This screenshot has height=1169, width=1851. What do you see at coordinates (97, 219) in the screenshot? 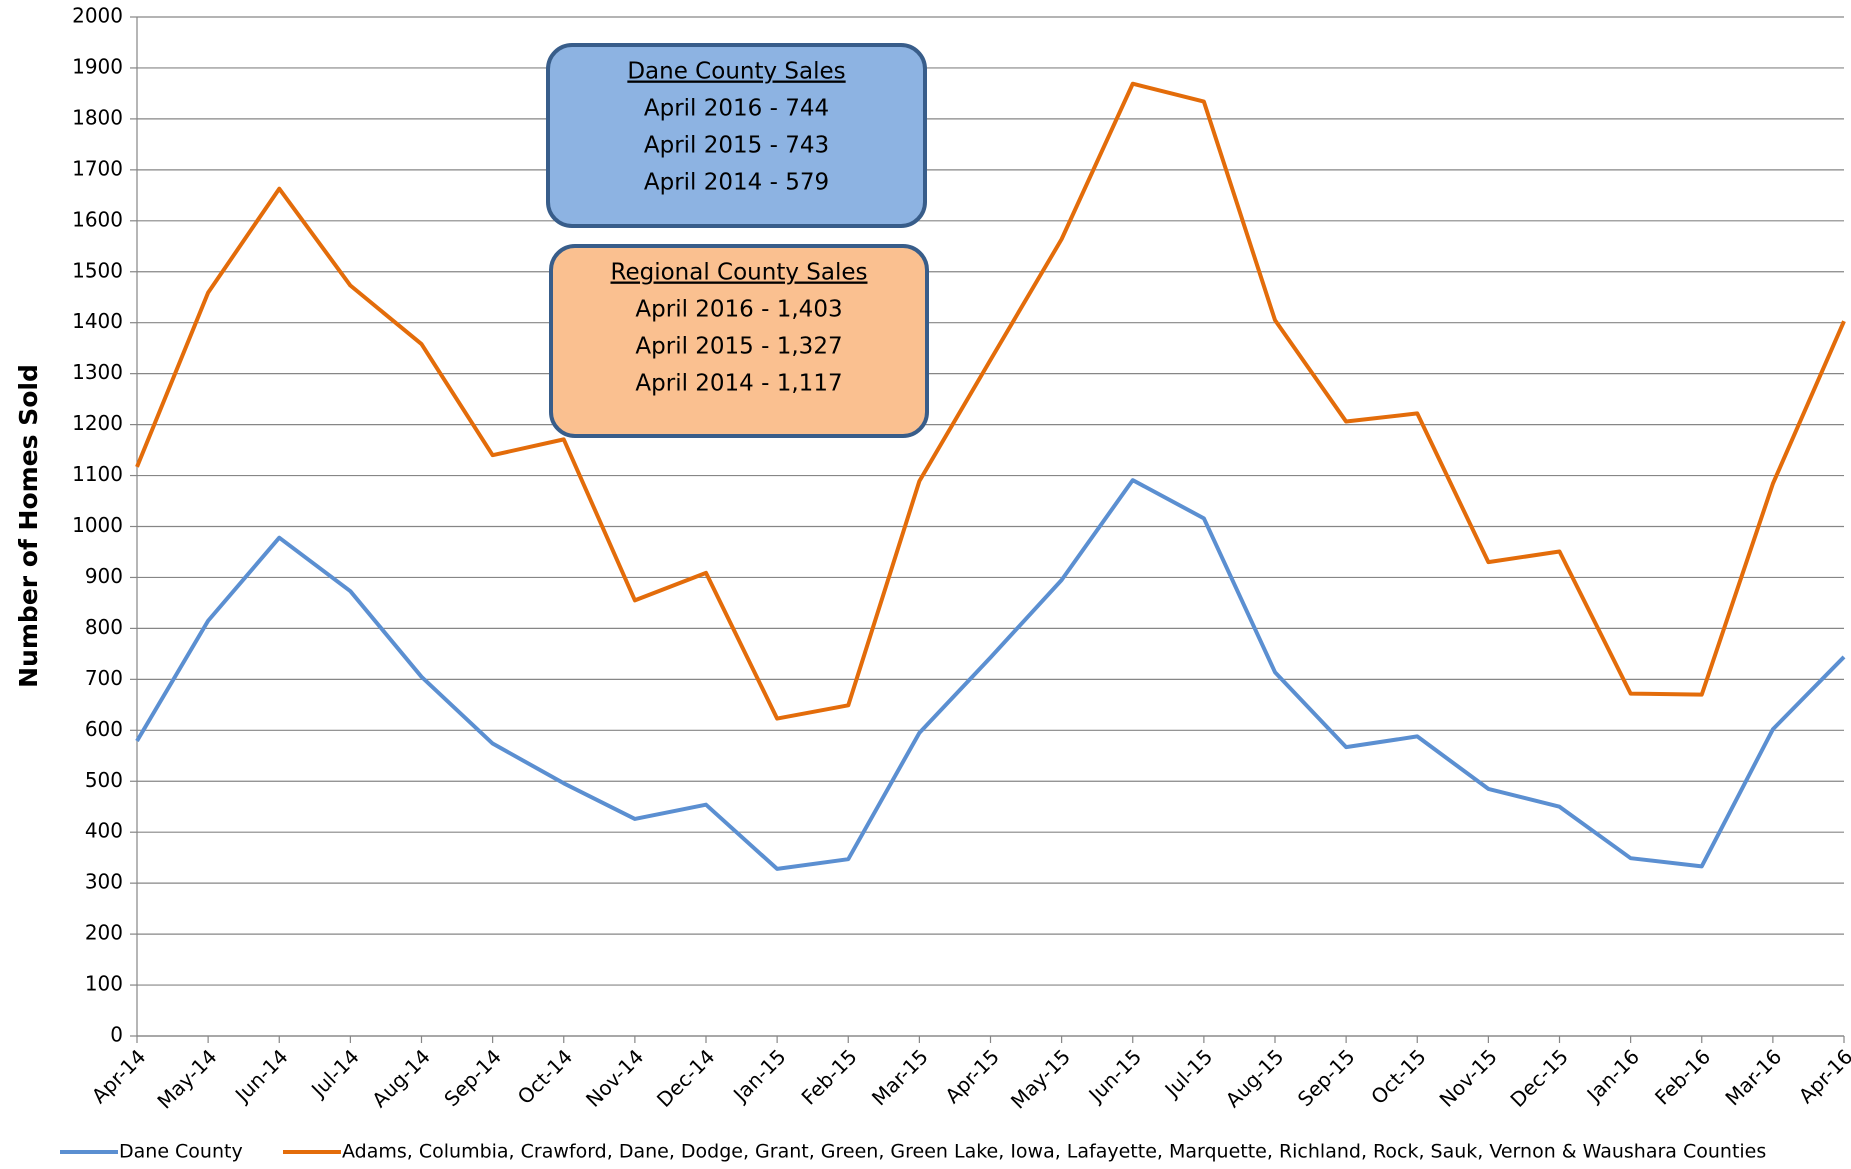
I see `y-tick-label: 1600` at bounding box center [97, 219].